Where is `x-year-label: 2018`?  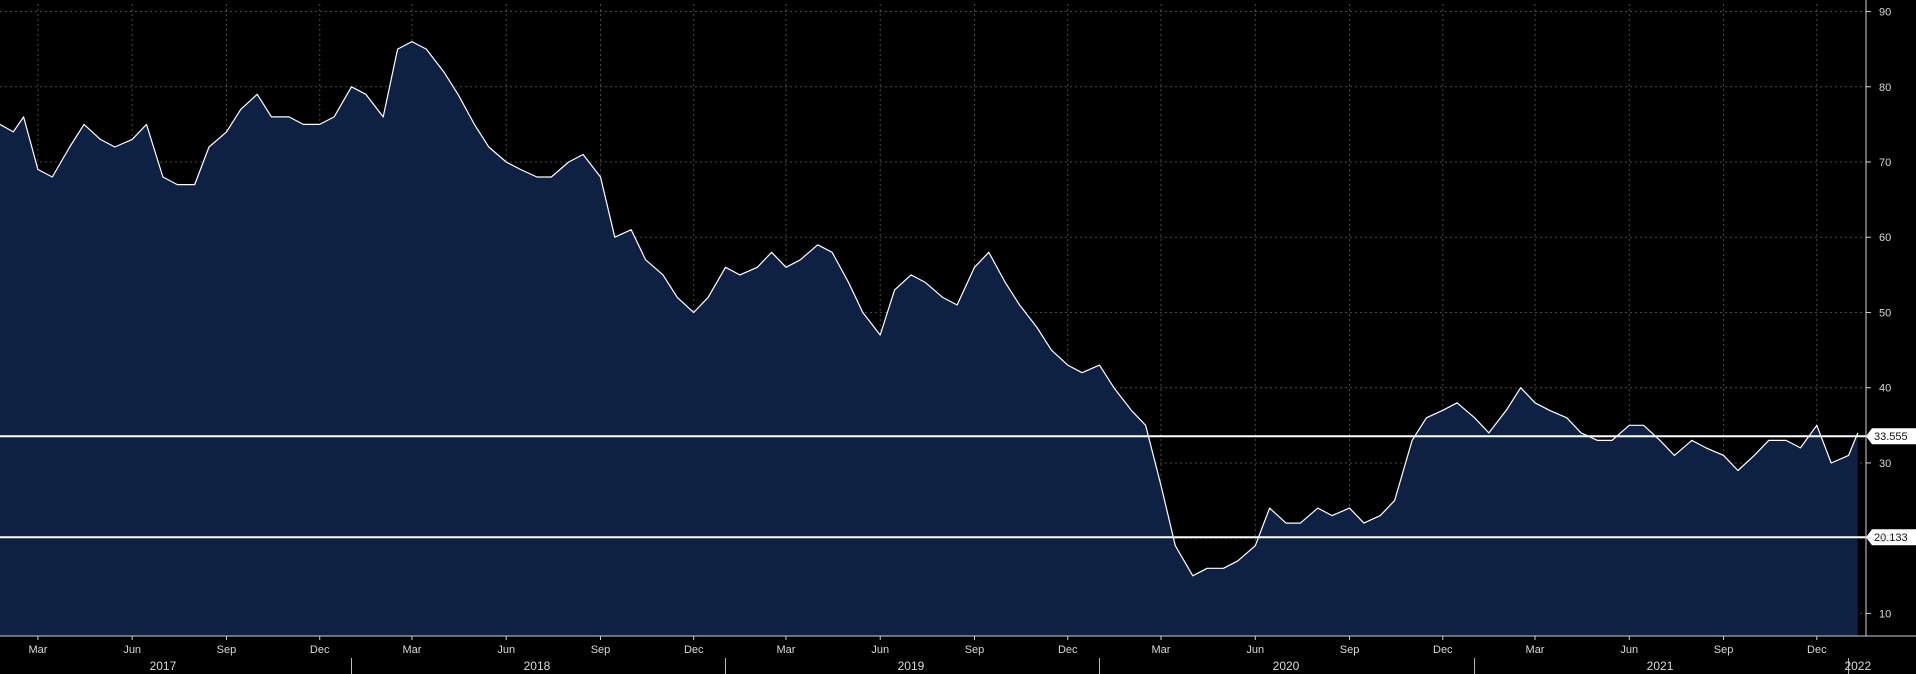 x-year-label: 2018 is located at coordinates (537, 666).